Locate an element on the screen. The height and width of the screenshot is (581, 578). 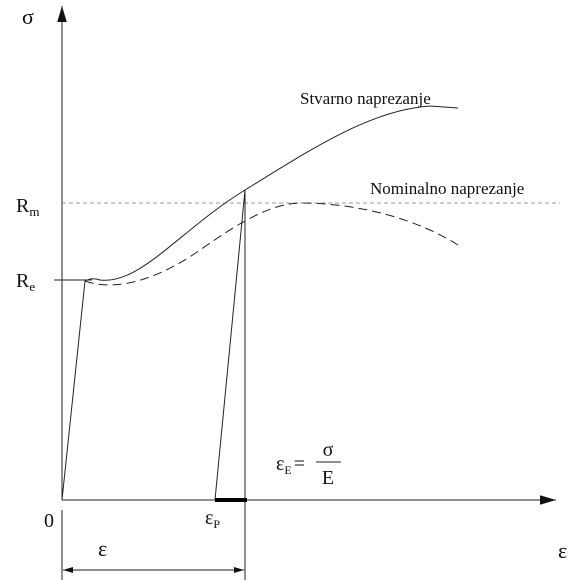
re-label: Re is located at coordinates (25, 282).